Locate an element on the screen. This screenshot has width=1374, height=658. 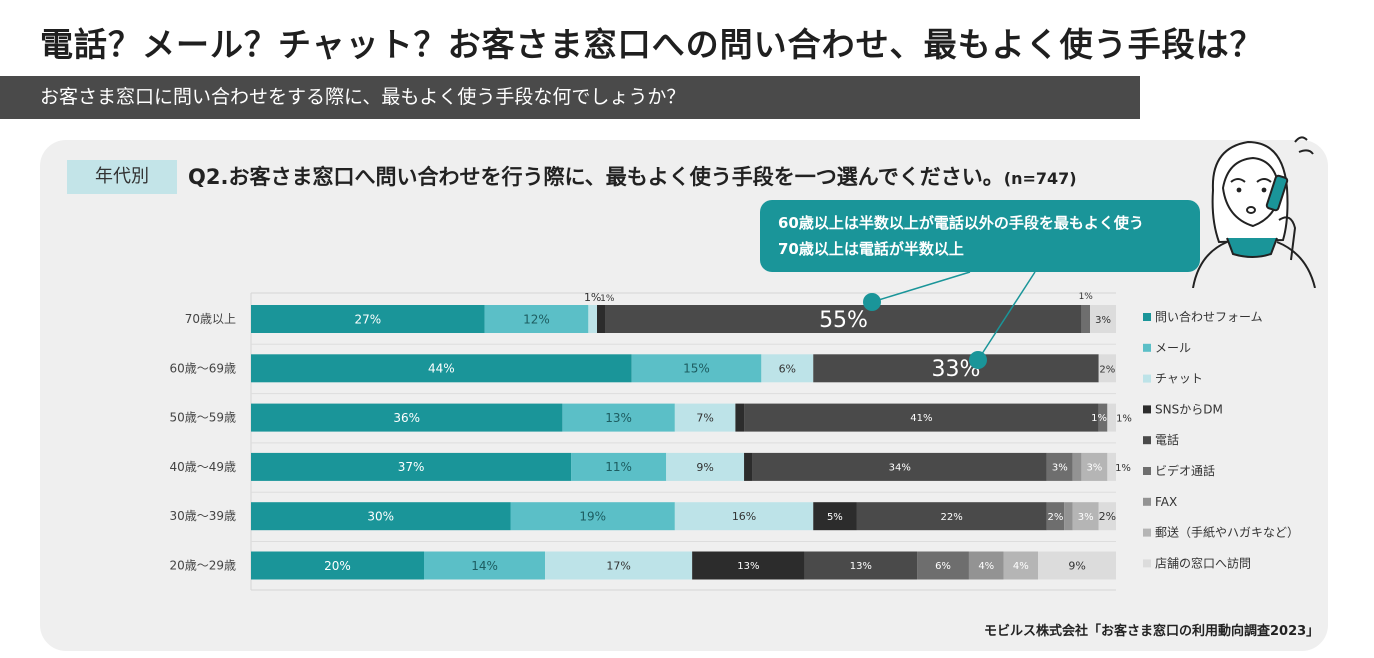
data-label: 6% is located at coordinates (943, 566).